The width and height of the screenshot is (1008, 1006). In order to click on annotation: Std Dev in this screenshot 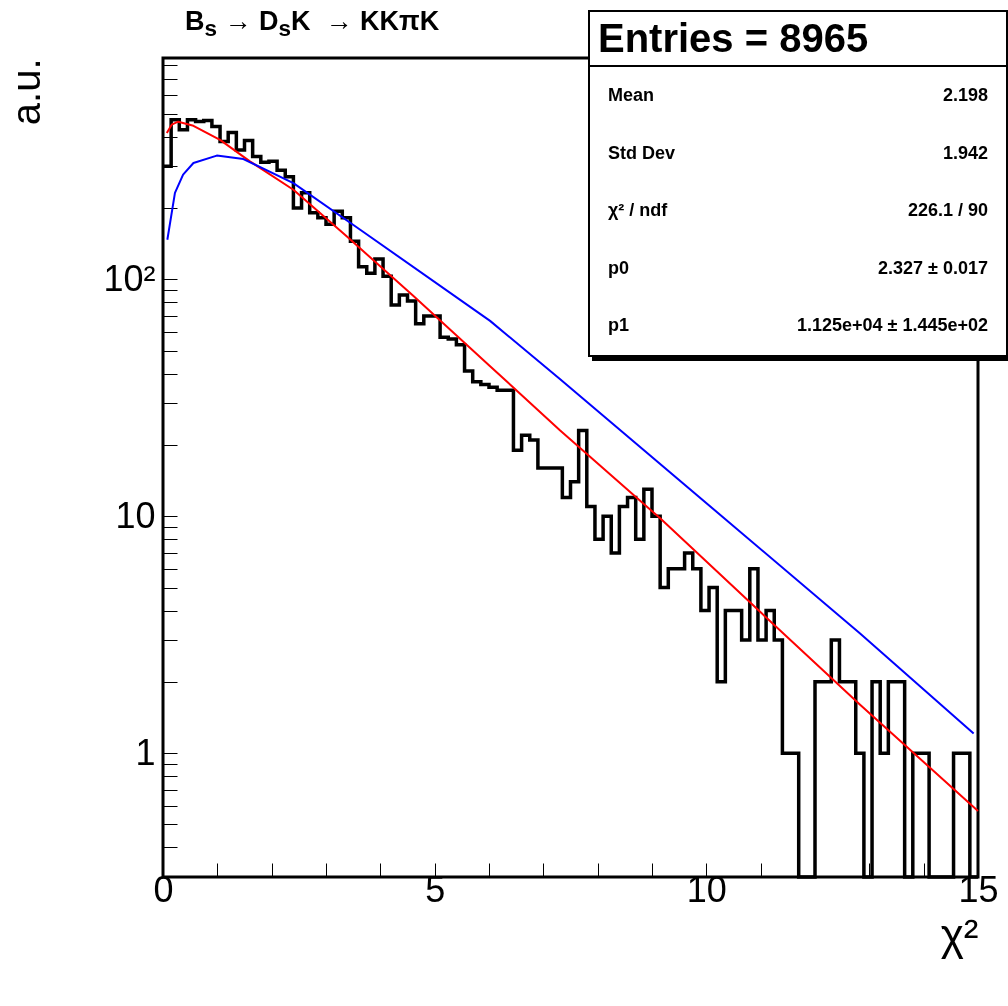, I will do `click(642, 153)`.